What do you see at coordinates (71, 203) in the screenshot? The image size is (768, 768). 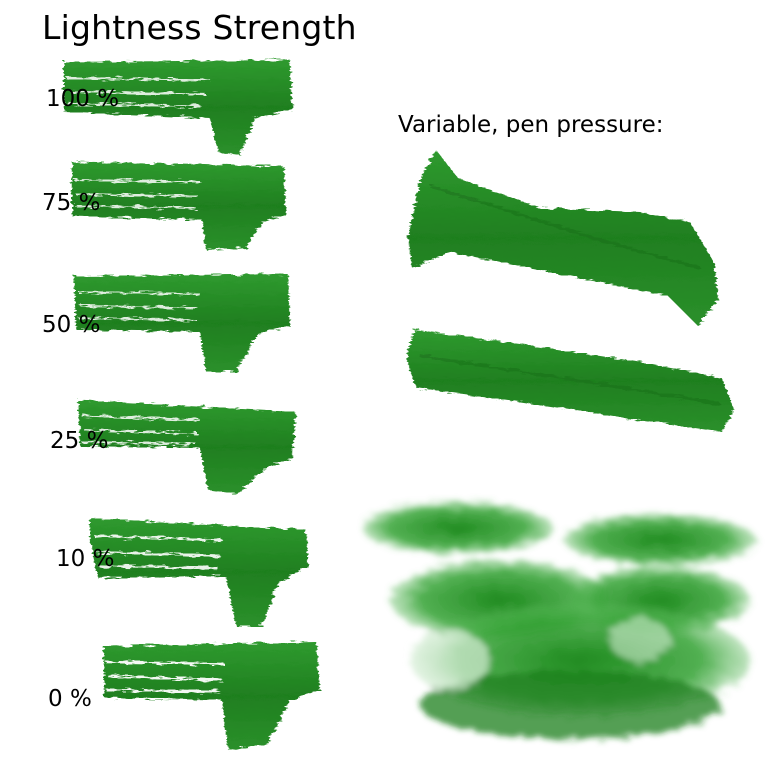 I see `sample-label-75: 75 %` at bounding box center [71, 203].